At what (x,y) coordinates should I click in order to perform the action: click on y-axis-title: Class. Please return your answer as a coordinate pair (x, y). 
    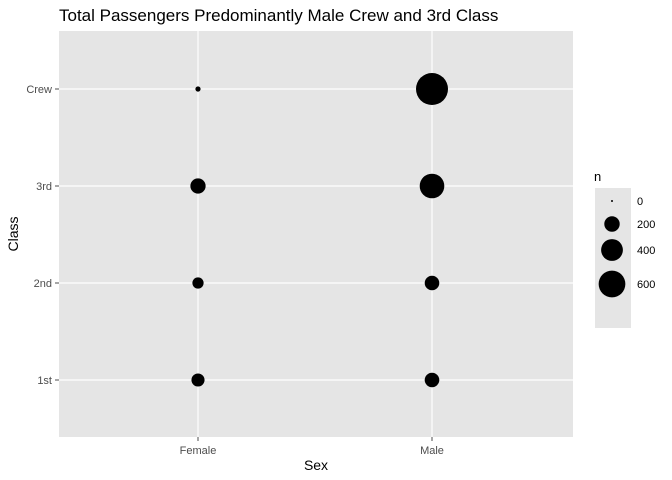
    Looking at the image, I should click on (13, 233).